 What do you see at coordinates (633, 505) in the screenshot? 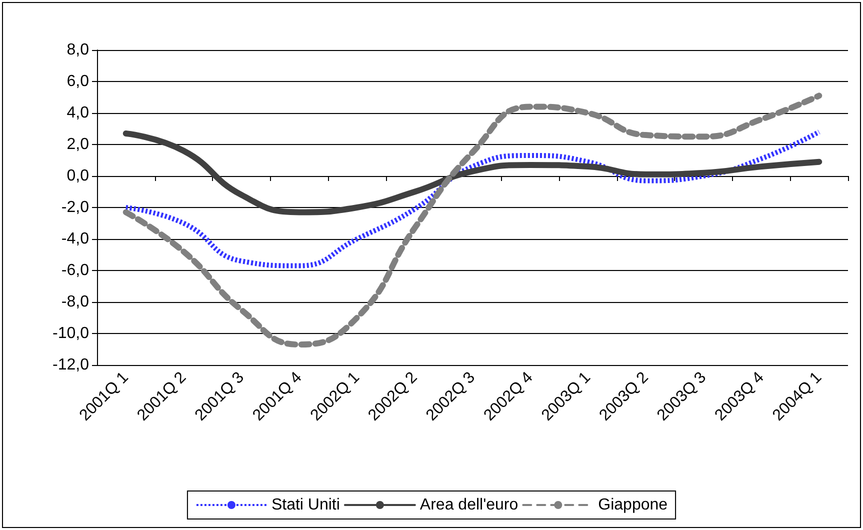
I see `legend-label: Giappone` at bounding box center [633, 505].